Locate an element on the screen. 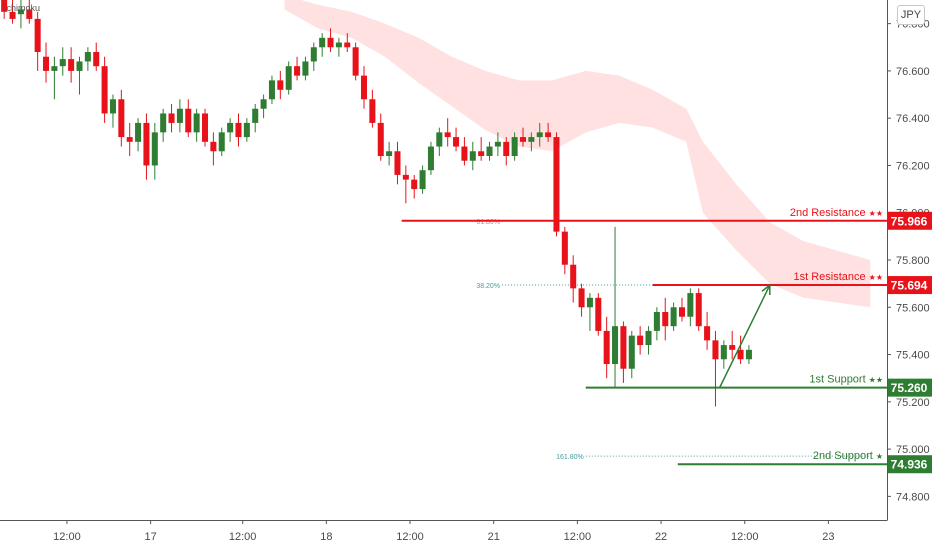 This screenshot has height=555, width=932. level-stars: ★★ is located at coordinates (876, 380).